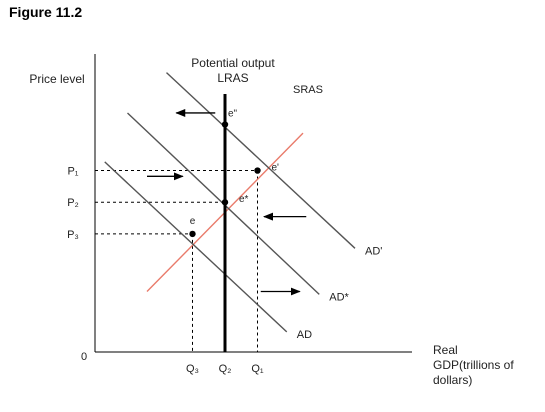 This screenshot has width=545, height=412. I want to click on x-axis-label-line-2: GDP(trillions of, so click(473, 365).